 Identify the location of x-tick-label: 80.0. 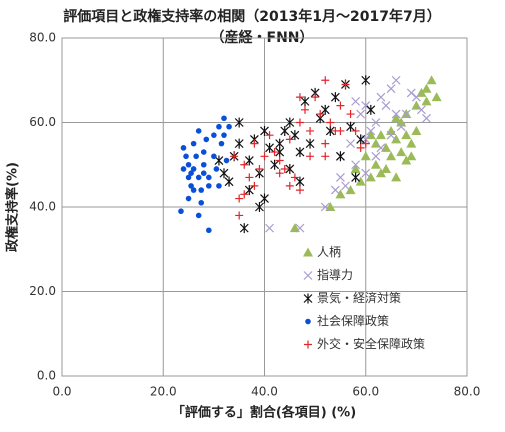
(467, 392).